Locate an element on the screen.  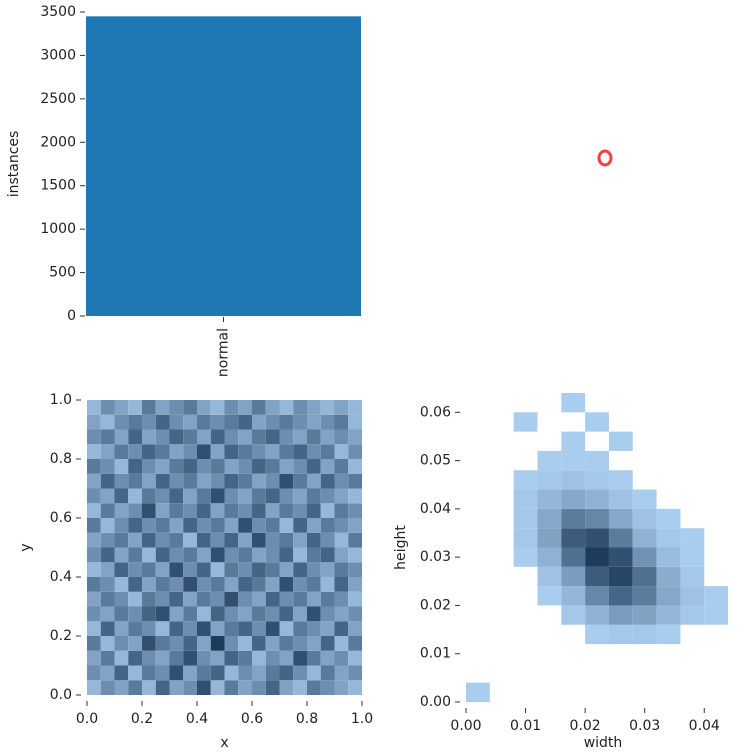
y-tick-label: 0.04 is located at coordinates (435, 509).